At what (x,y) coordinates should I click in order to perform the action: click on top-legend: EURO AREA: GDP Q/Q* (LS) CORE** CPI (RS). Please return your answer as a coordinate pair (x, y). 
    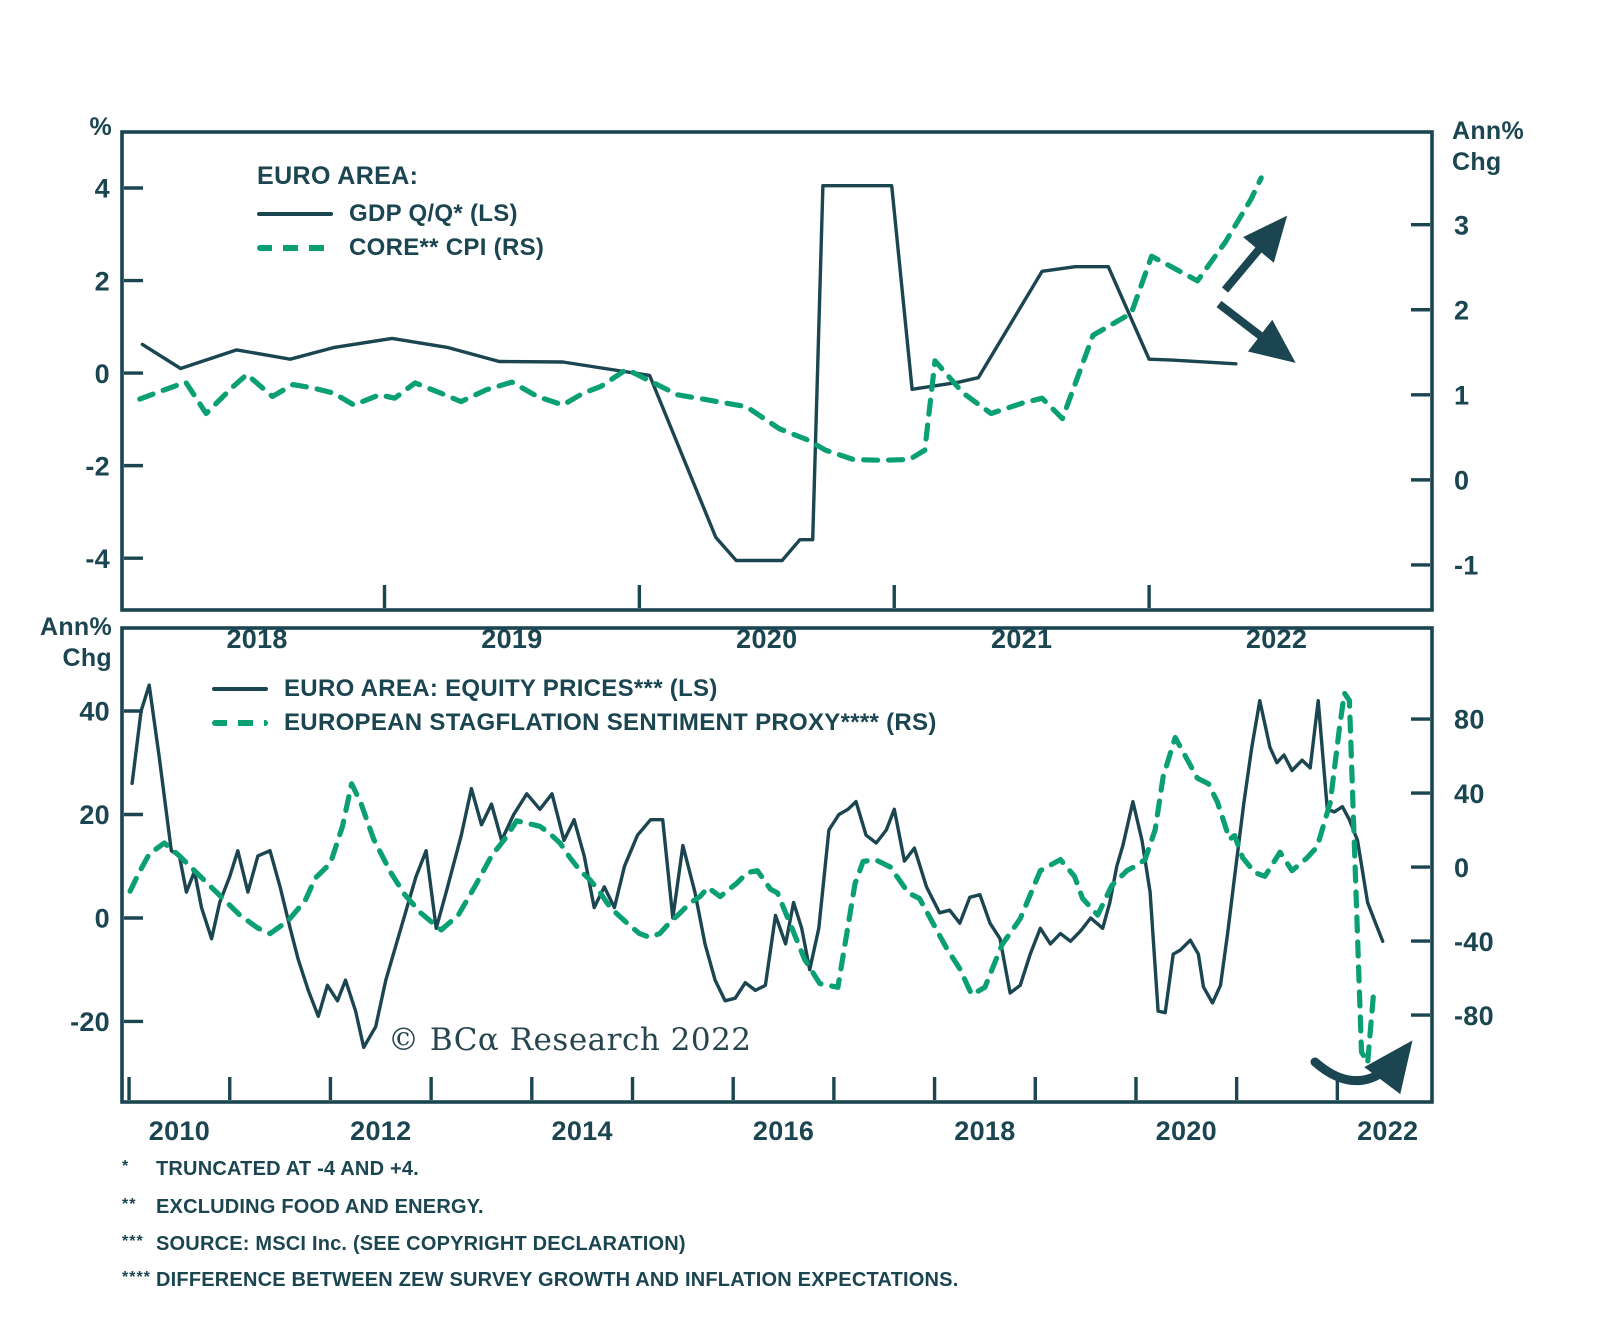
    Looking at the image, I should click on (400, 213).